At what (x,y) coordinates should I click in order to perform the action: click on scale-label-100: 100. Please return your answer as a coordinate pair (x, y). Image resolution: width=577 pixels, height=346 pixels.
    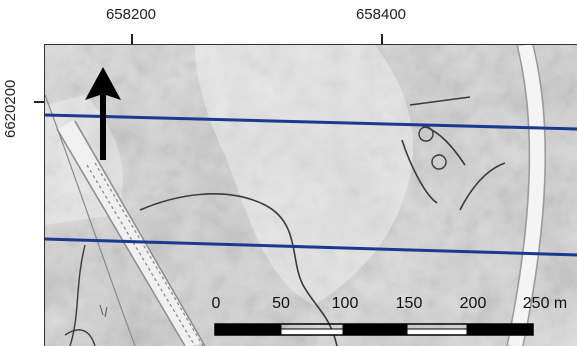
    Looking at the image, I should click on (345, 303).